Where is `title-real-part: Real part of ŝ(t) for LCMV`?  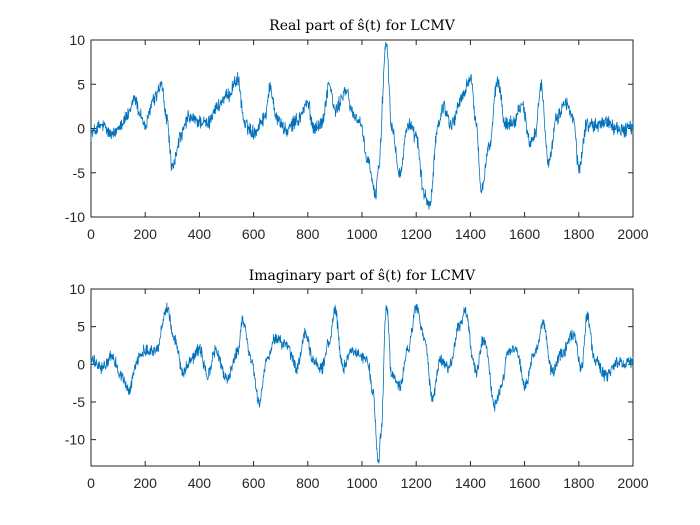
title-real-part: Real part of ŝ(t) for LCMV is located at coordinates (362, 26).